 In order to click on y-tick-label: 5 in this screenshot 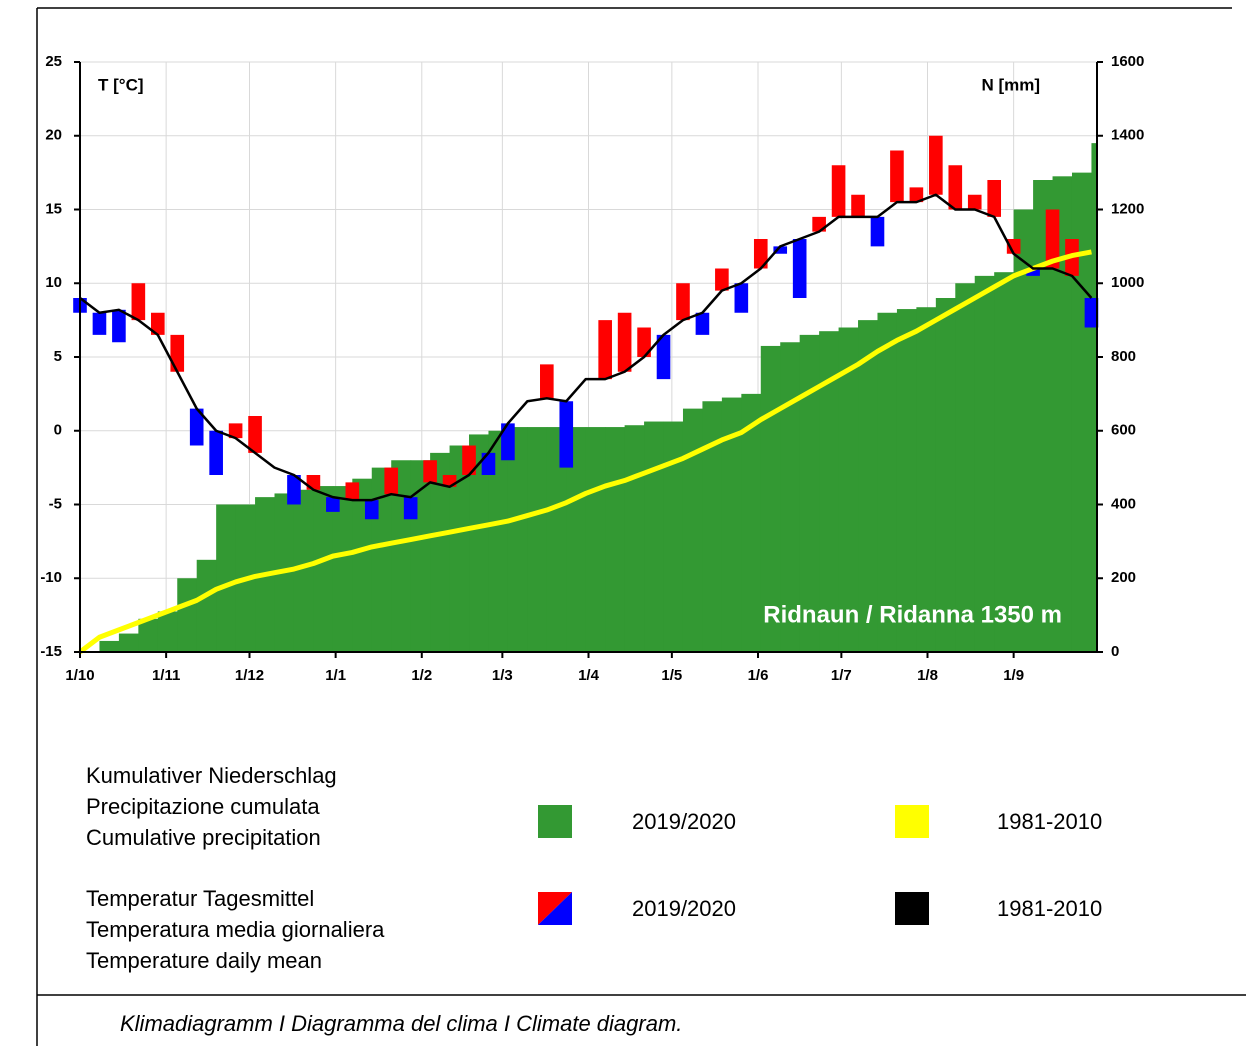, I will do `click(58, 356)`.